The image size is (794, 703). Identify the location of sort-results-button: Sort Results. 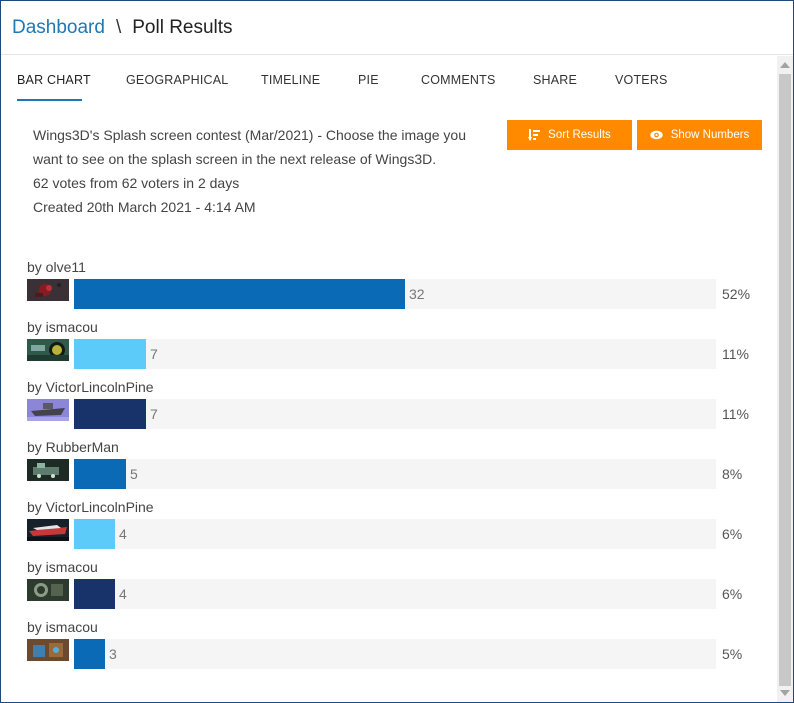
(569, 135).